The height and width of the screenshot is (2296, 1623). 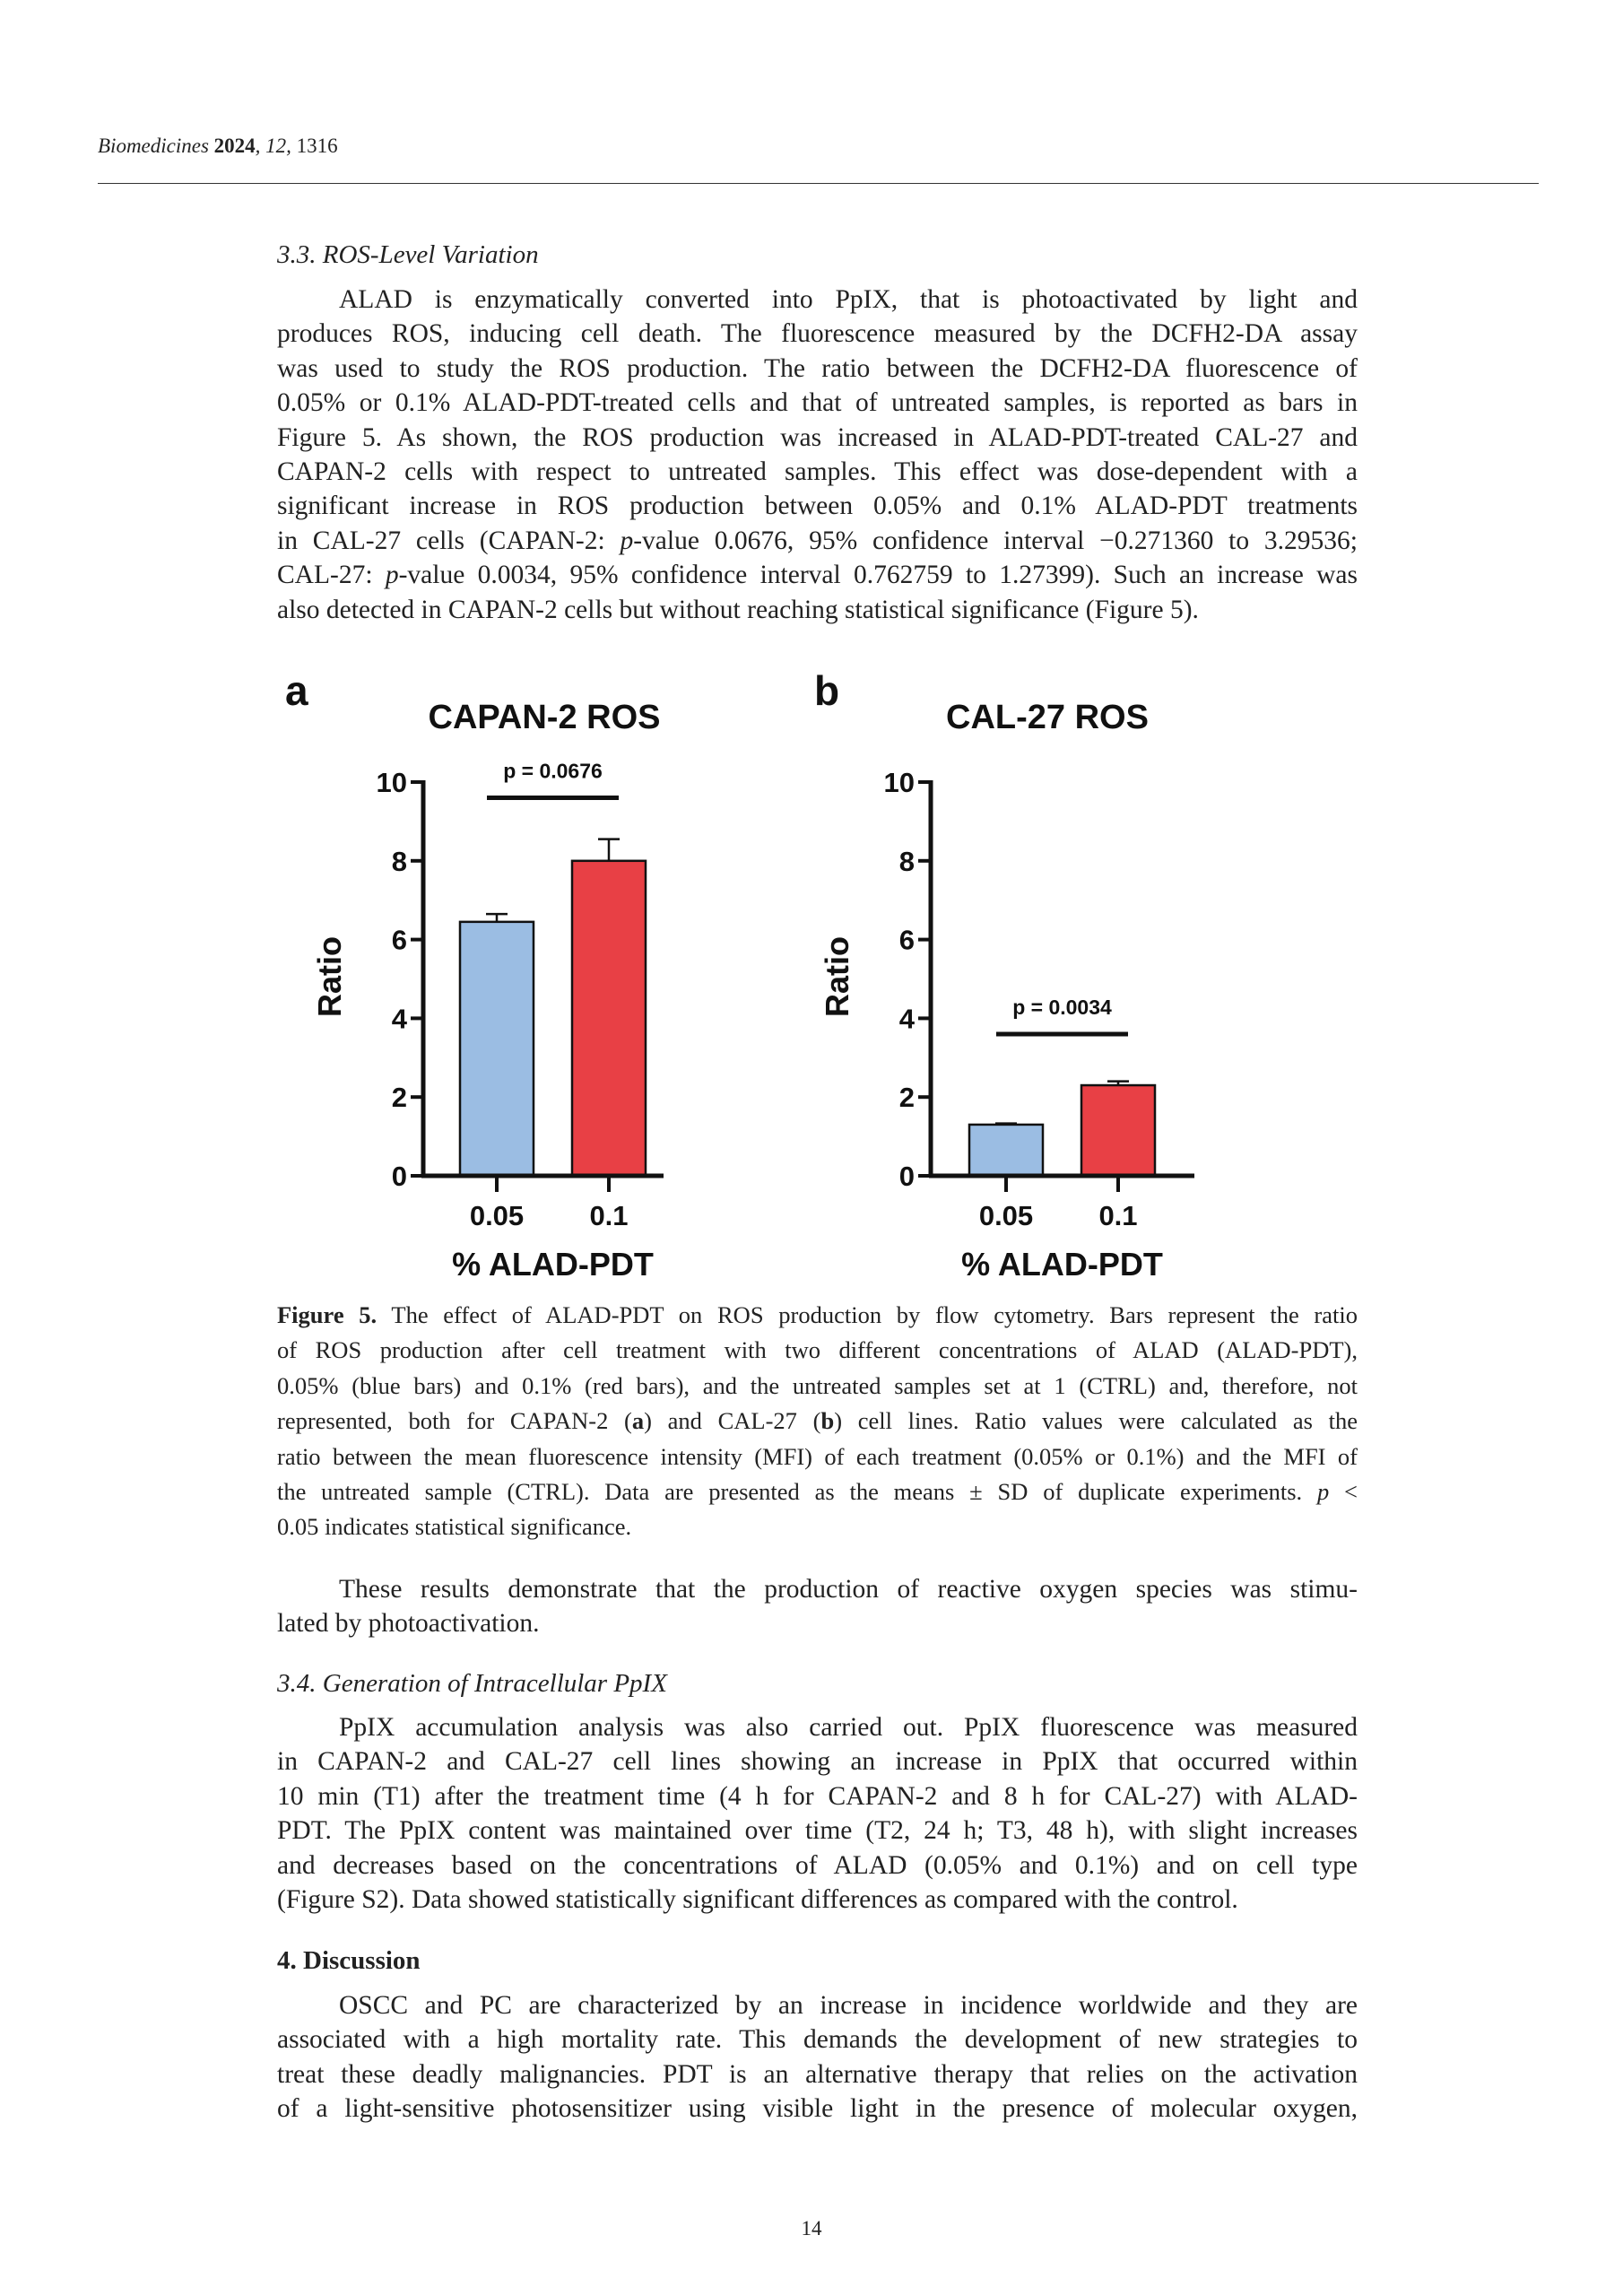 What do you see at coordinates (1062, 1007) in the screenshot?
I see `p-value-label: p = 0.0034` at bounding box center [1062, 1007].